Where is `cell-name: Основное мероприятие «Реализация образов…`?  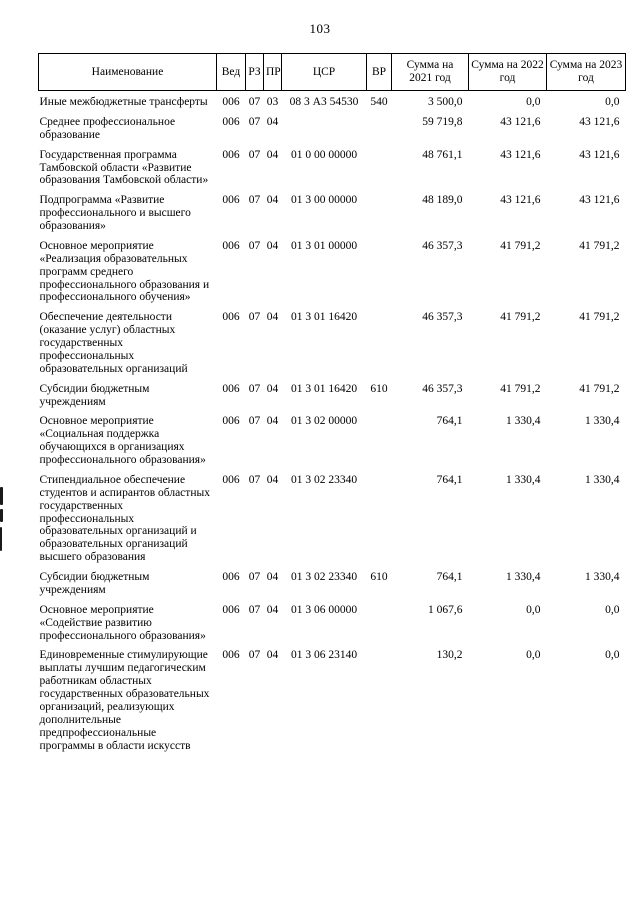
cell-name: Основное мероприятие «Реализация образов… is located at coordinates (124, 271).